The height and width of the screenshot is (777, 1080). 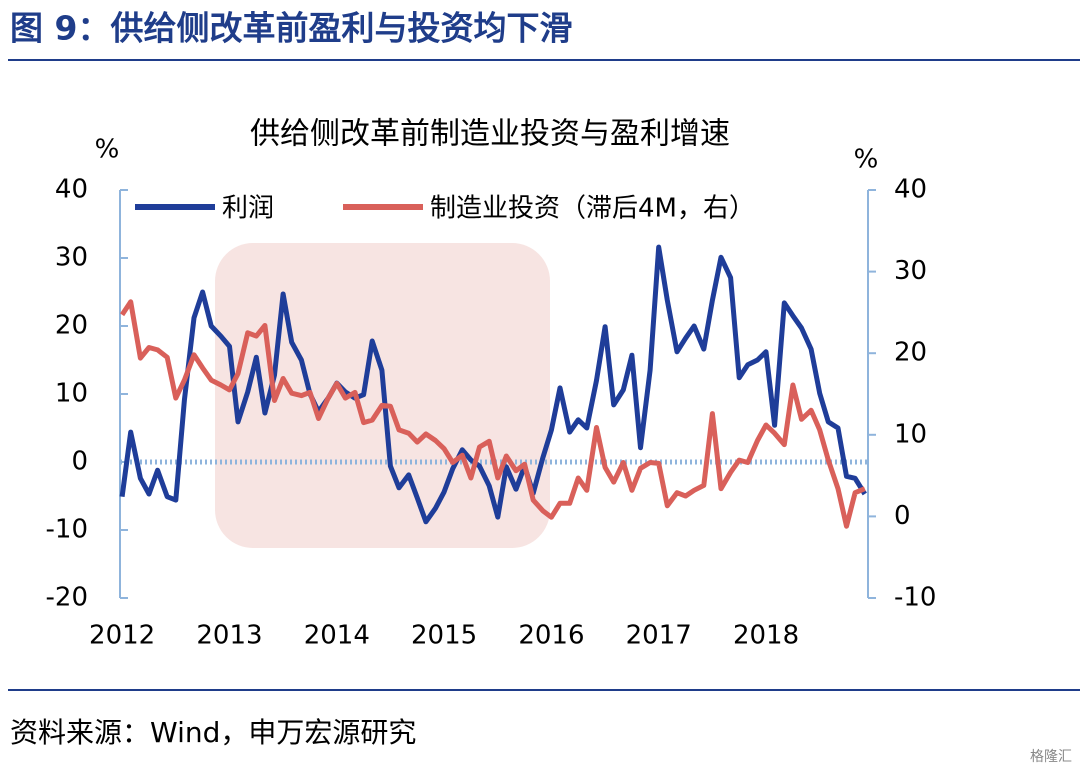 What do you see at coordinates (229, 636) in the screenshot?
I see `x-tick-label: 2013` at bounding box center [229, 636].